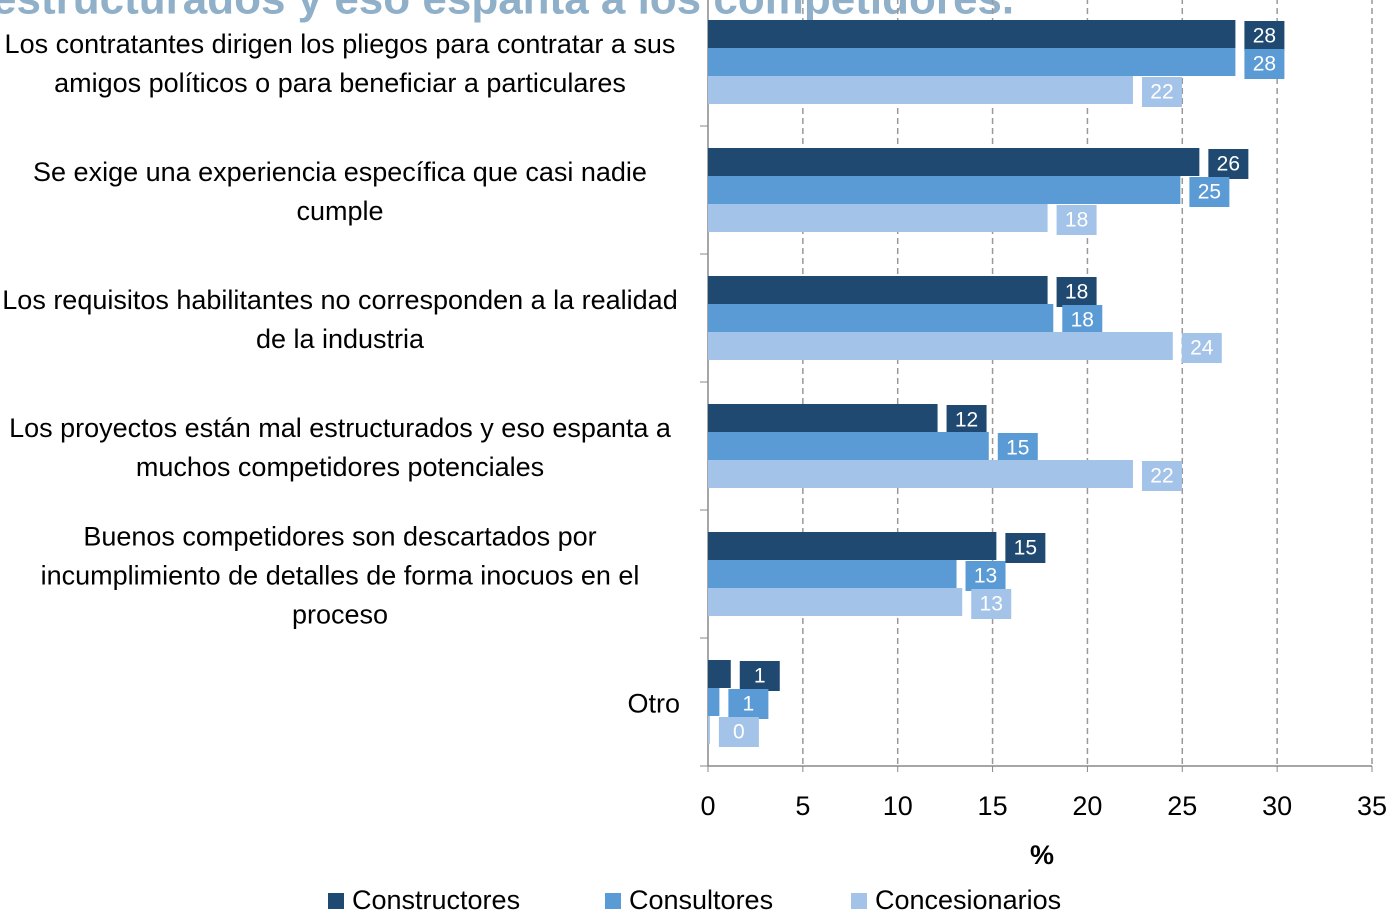  Describe the element at coordinates (898, 806) in the screenshot. I see `x-tick-label: 10` at that location.